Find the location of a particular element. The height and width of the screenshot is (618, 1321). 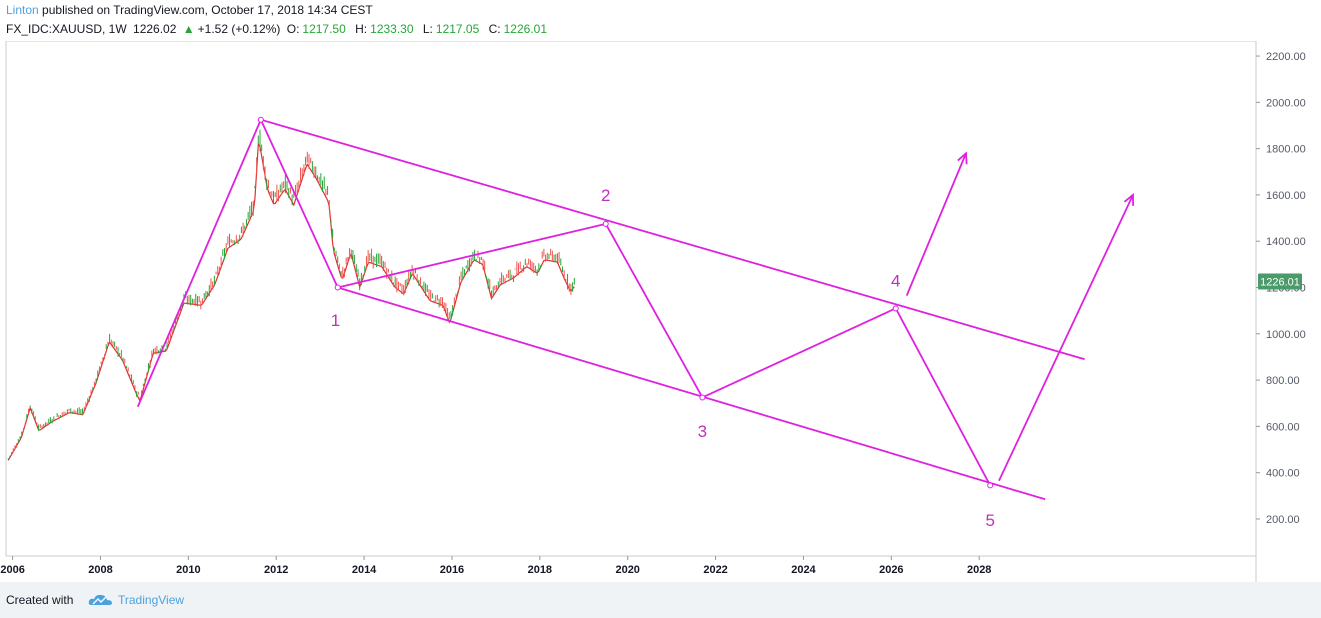

wave-label: 5 is located at coordinates (989, 520).